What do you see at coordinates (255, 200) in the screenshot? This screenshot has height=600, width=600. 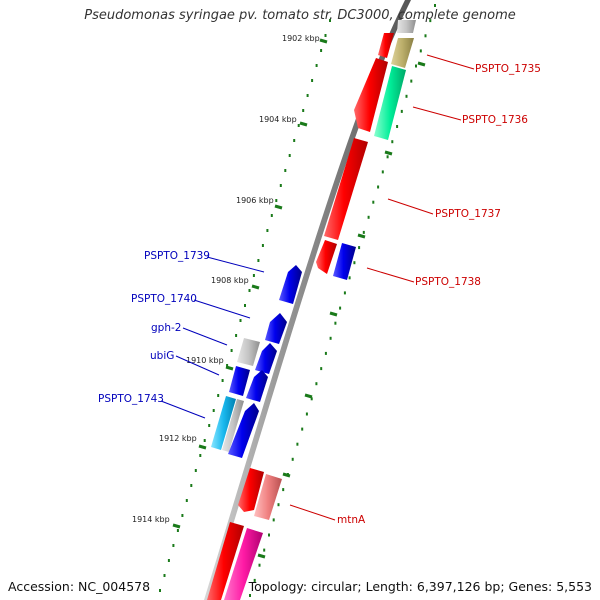 I see `tick-label-1906: 1906 kbp` at bounding box center [255, 200].